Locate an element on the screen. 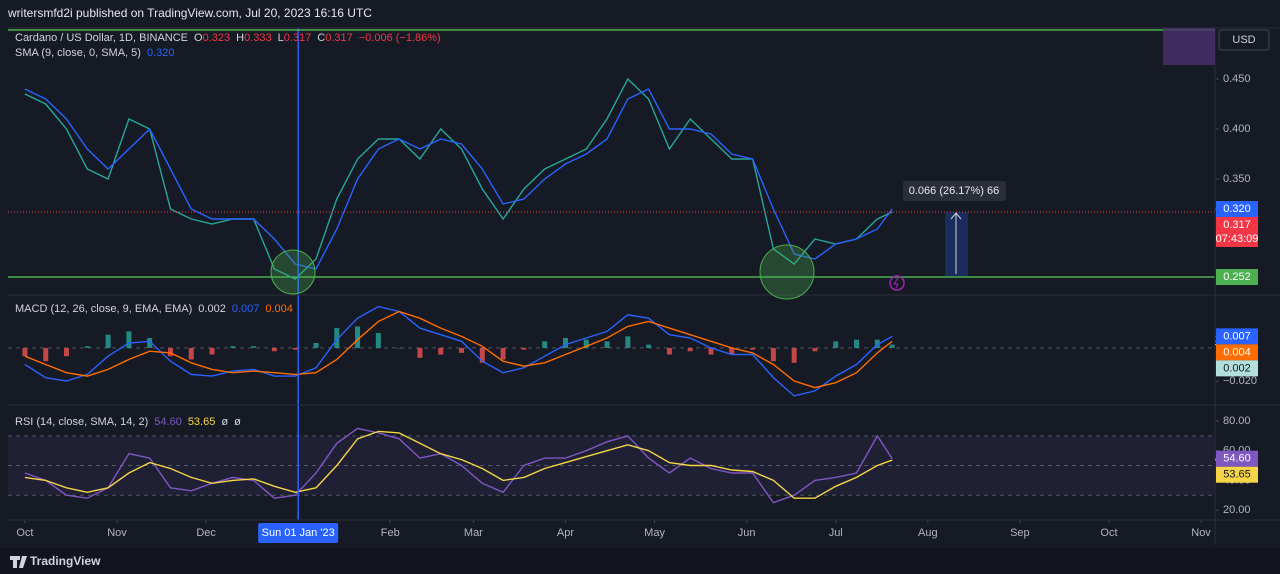 Image resolution: width=1280 pixels, height=574 pixels. event-icon-bolt is located at coordinates (896, 283).